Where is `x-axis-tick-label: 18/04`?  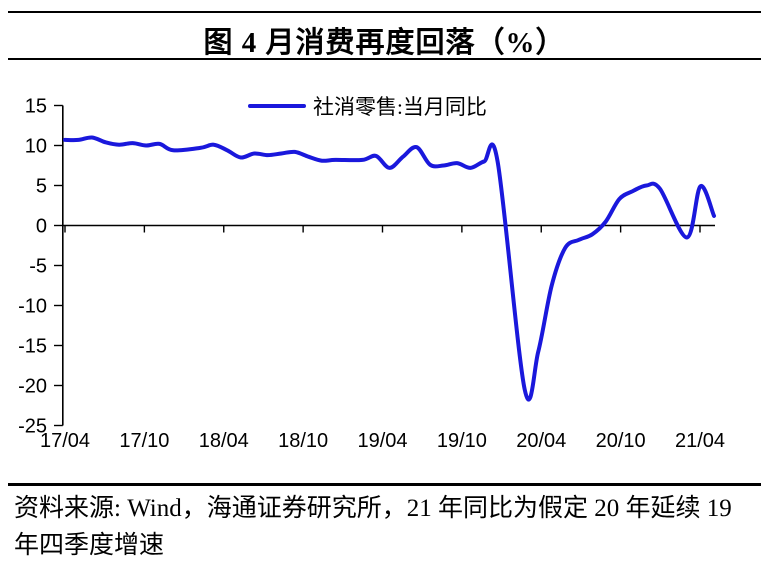
x-axis-tick-label: 18/04 is located at coordinates (224, 441).